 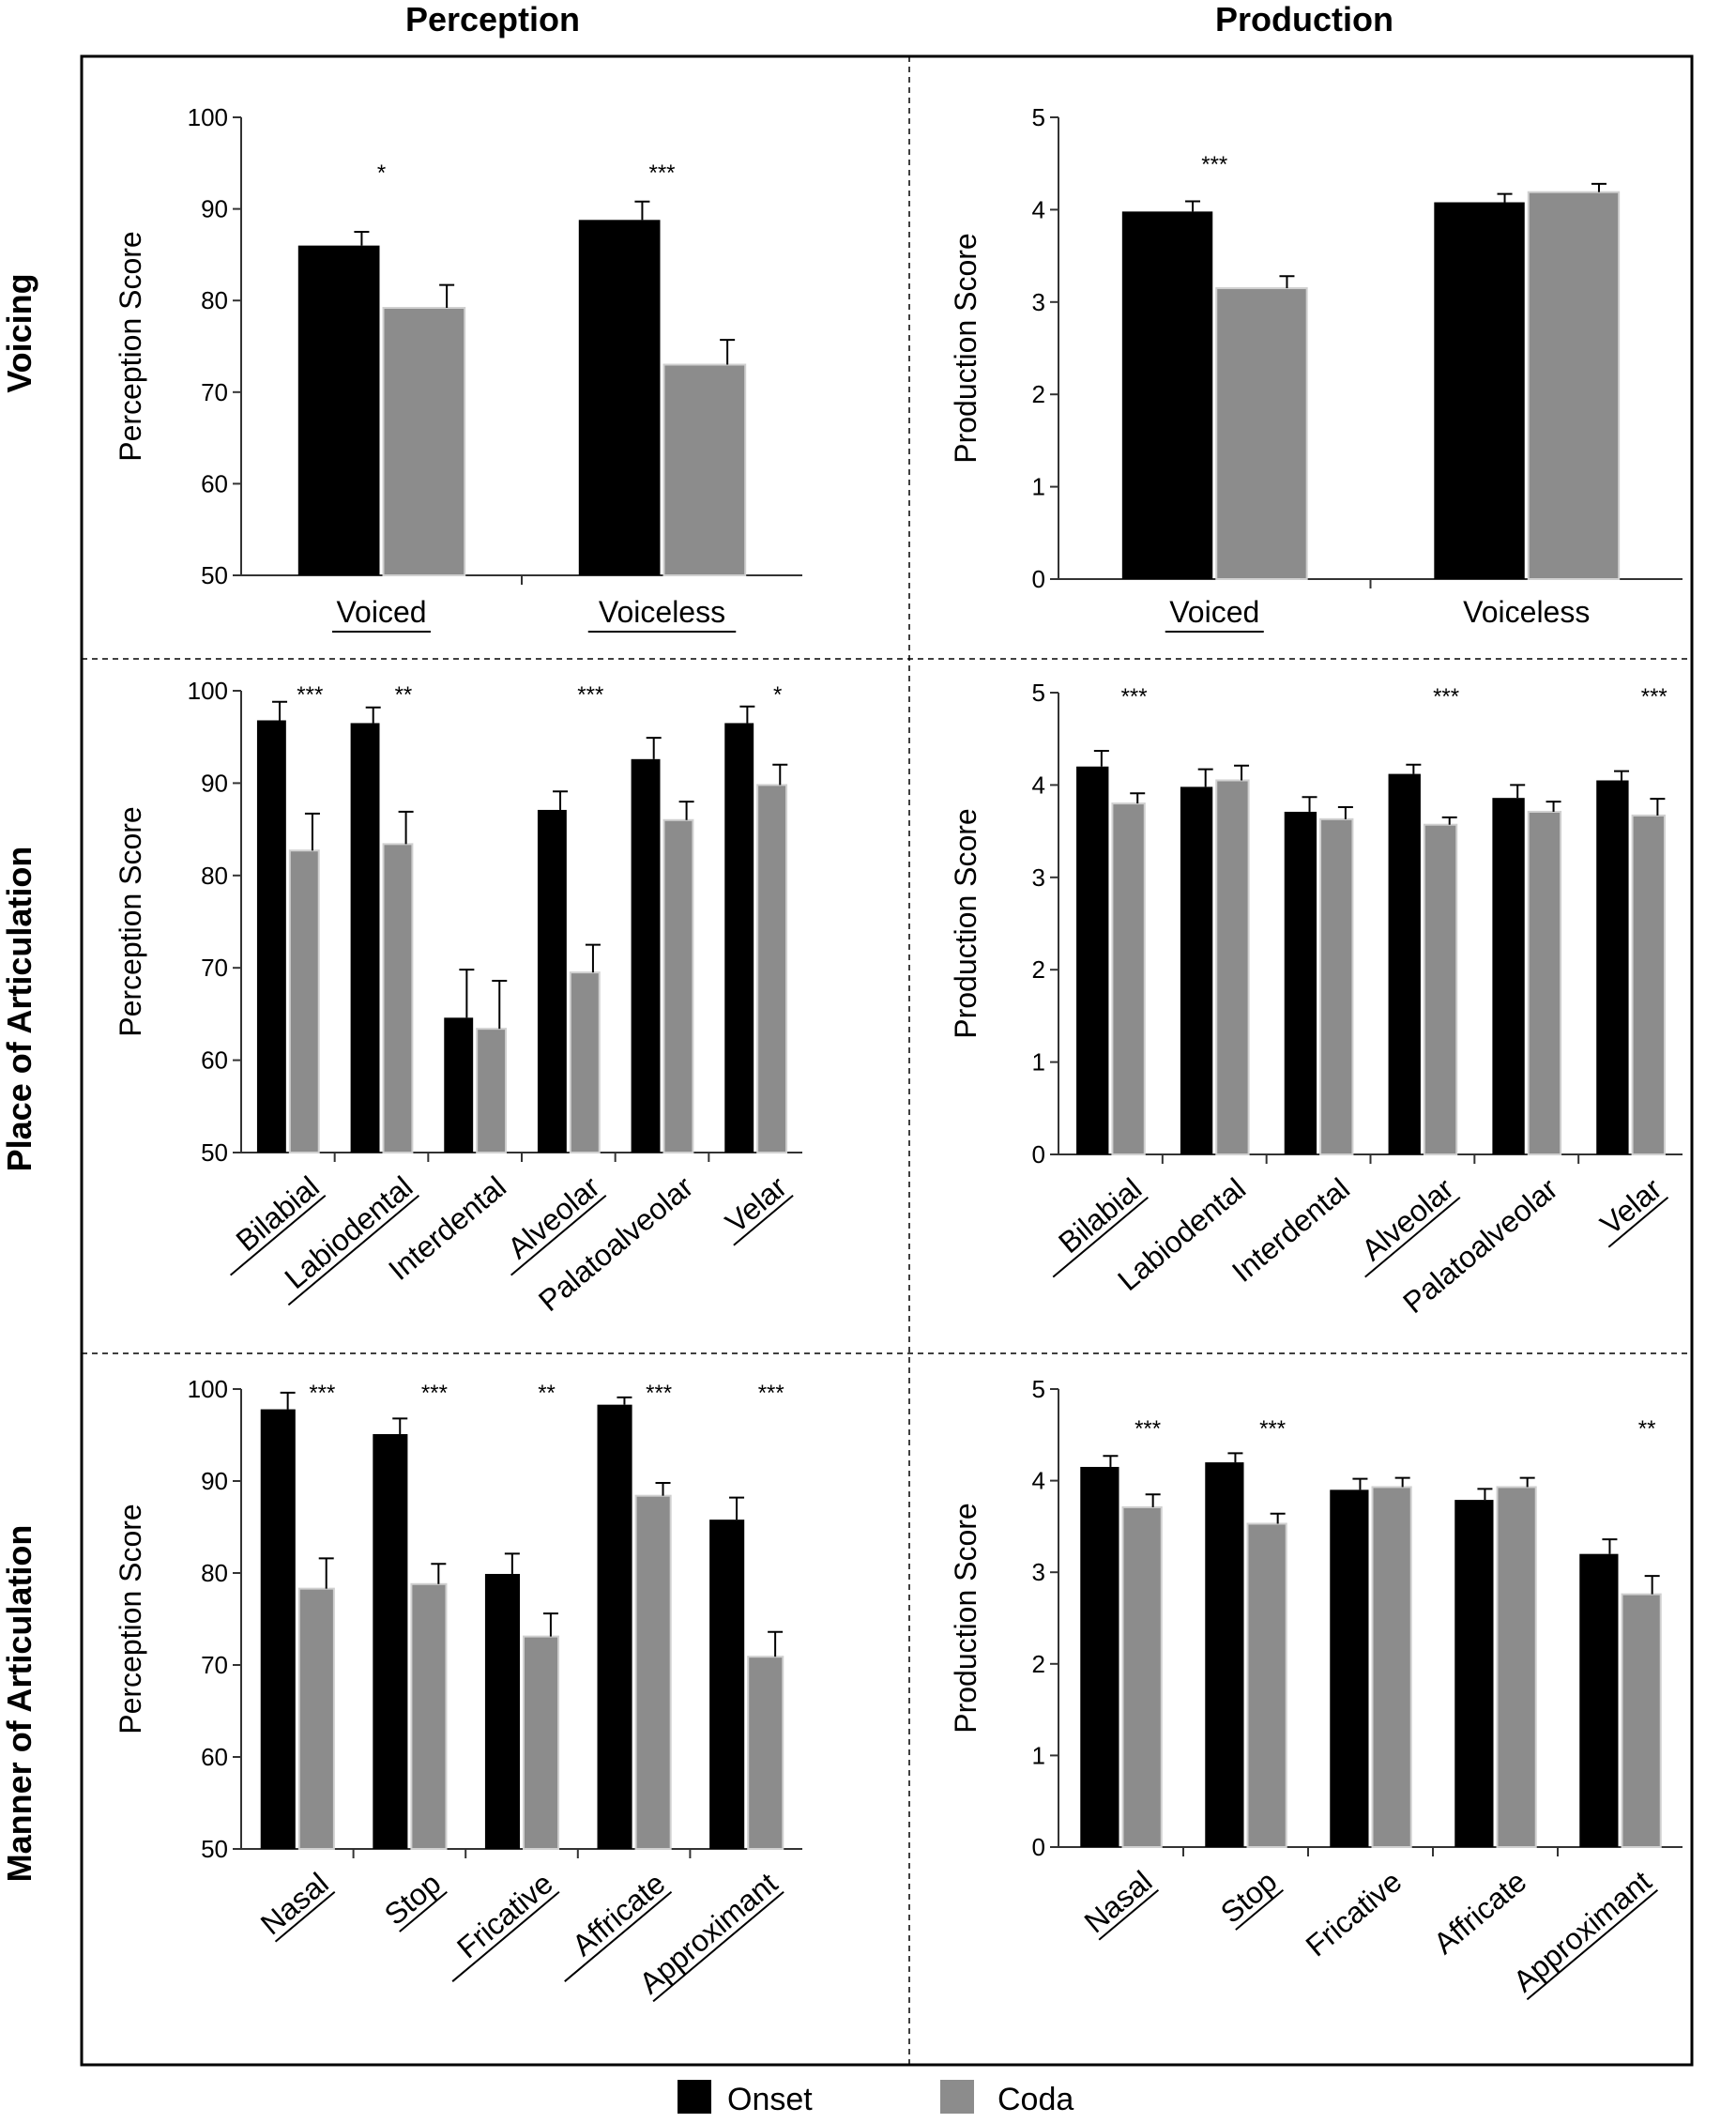 I want to click on x-category-label-group: Velar, so click(x=756, y=1207).